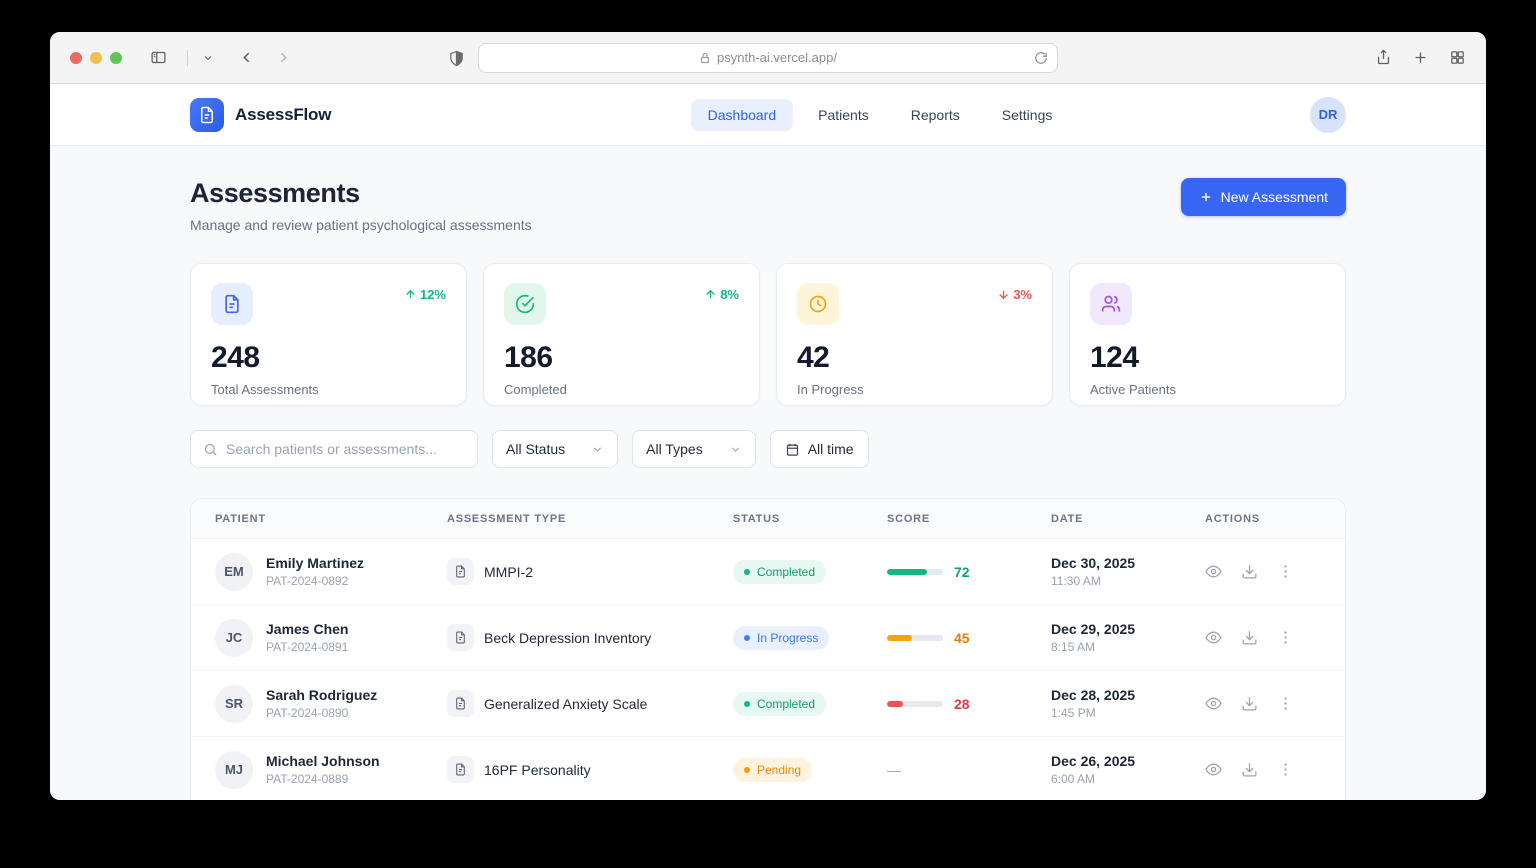 Image resolution: width=1536 pixels, height=868 pixels. What do you see at coordinates (537, 769) in the screenshot?
I see `assessment-type: 16PF Personality` at bounding box center [537, 769].